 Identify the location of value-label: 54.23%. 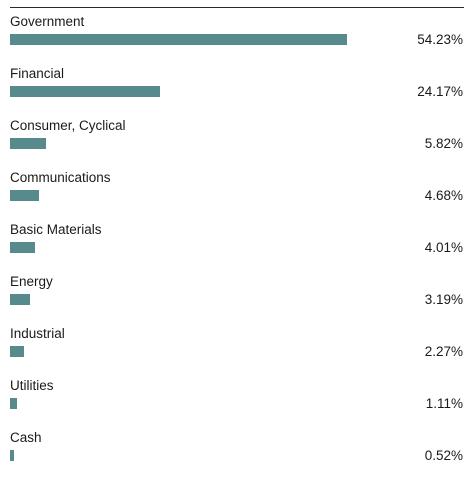
(440, 39).